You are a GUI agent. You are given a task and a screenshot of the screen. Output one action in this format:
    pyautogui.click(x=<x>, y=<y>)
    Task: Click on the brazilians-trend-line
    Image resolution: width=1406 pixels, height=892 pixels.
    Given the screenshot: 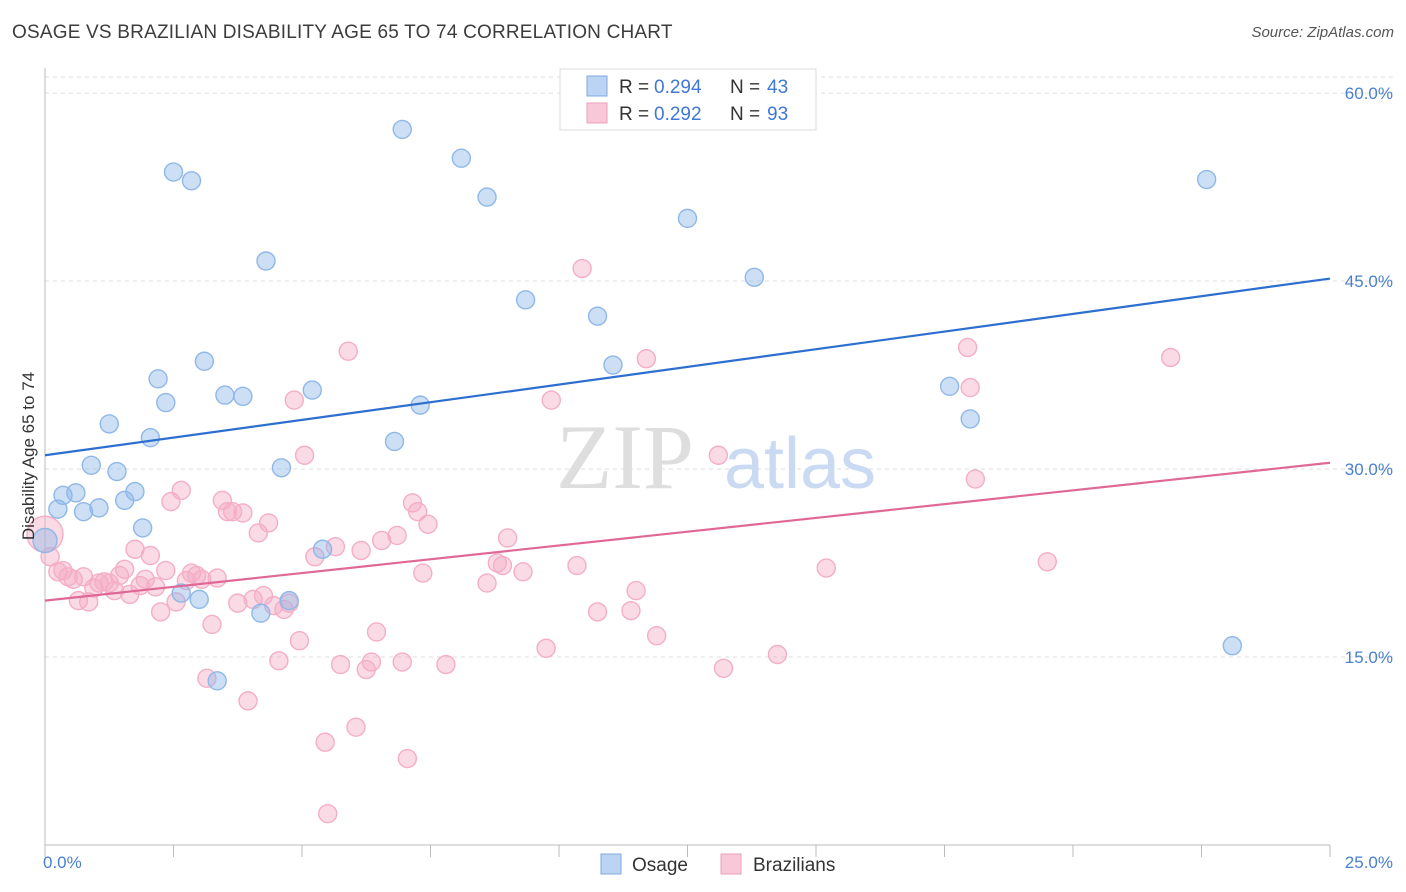 What is the action you would take?
    pyautogui.click(x=687, y=531)
    